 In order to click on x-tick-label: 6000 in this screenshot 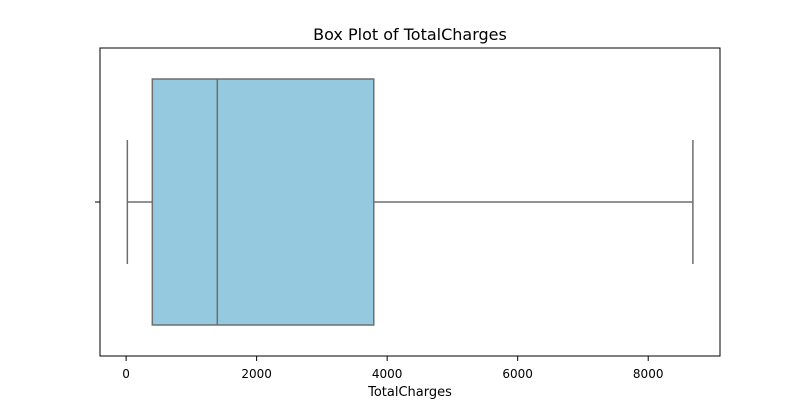, I will do `click(517, 374)`.